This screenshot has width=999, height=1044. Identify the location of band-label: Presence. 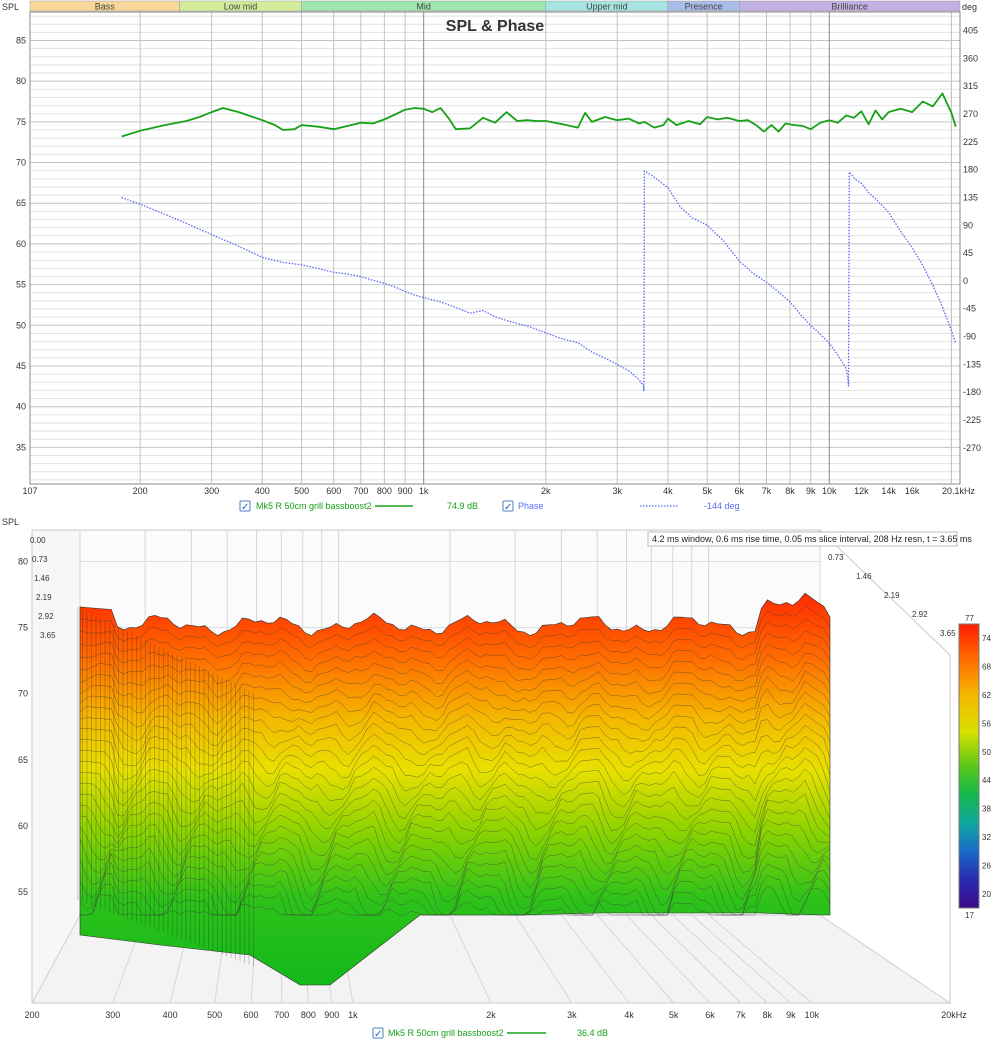
(704, 7).